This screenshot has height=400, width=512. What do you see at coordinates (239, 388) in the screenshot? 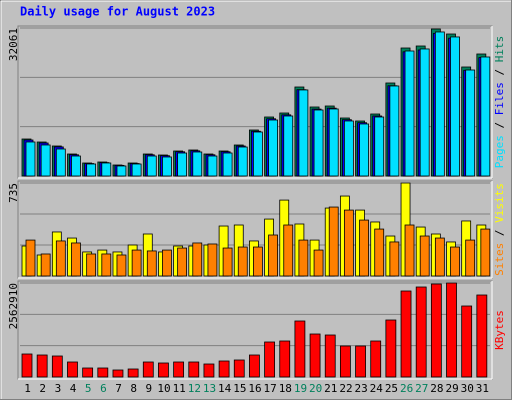
I see `x-tick-label: 15` at bounding box center [239, 388].